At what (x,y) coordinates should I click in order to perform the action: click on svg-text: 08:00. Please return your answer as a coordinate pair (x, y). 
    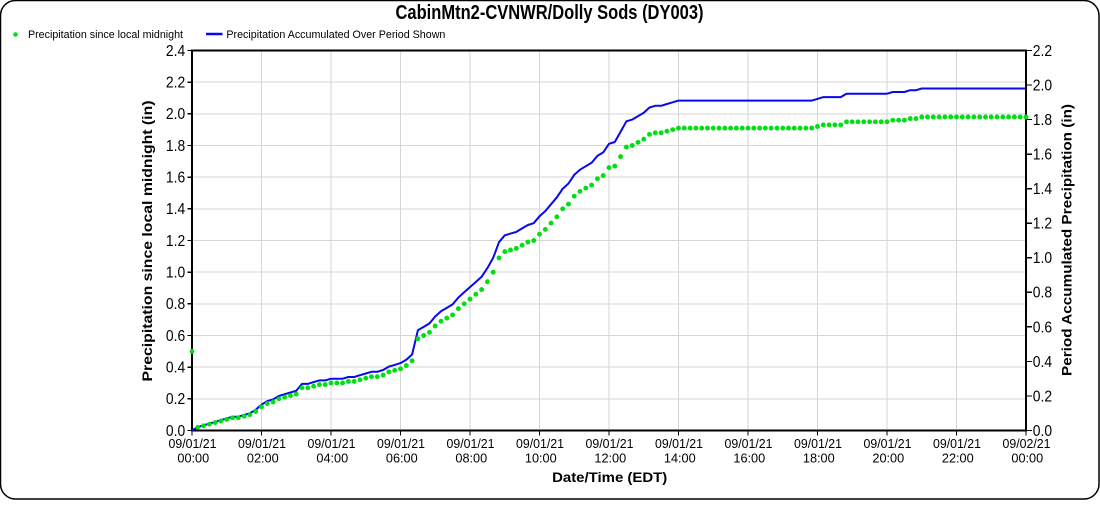
    Looking at the image, I should click on (471, 458).